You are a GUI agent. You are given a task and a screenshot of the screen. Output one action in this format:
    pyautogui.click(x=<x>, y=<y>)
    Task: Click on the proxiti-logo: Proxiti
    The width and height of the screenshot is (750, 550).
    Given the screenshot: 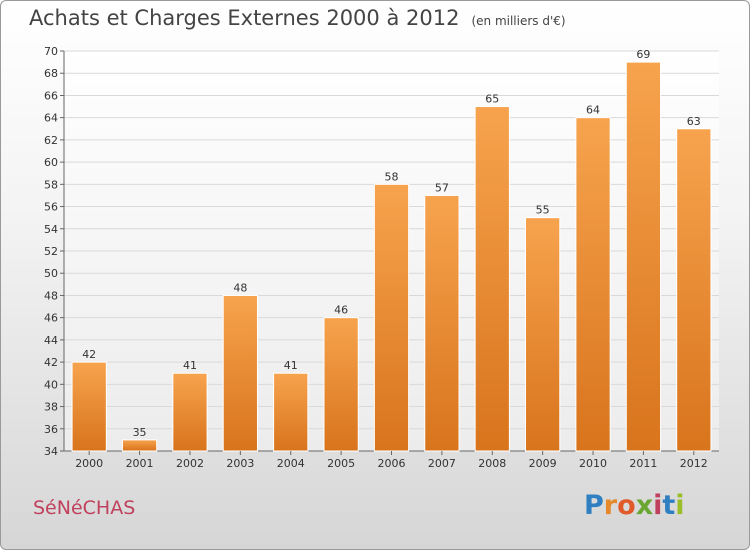 What is the action you would take?
    pyautogui.click(x=634, y=505)
    